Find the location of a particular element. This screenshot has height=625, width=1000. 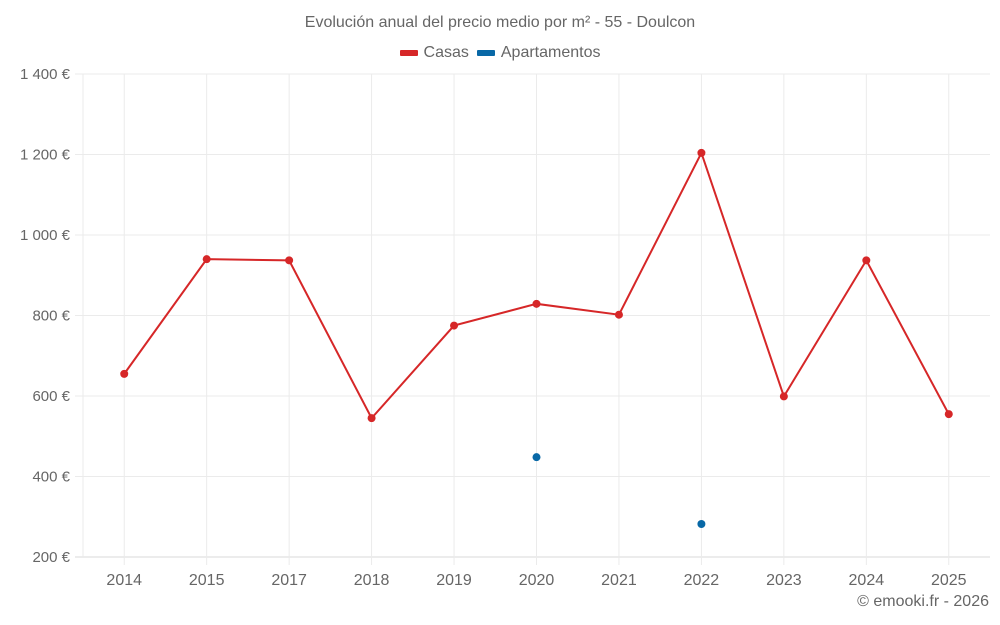

y-tick-label: 1 200 € is located at coordinates (45, 155).